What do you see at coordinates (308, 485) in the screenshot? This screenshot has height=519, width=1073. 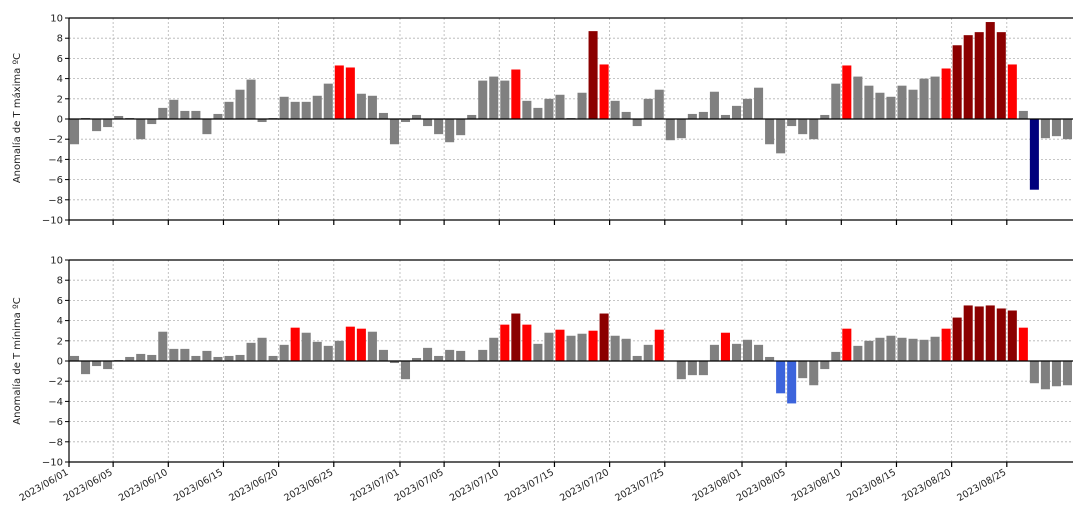 I see `x-tick-label: 2023/06/25` at bounding box center [308, 485].